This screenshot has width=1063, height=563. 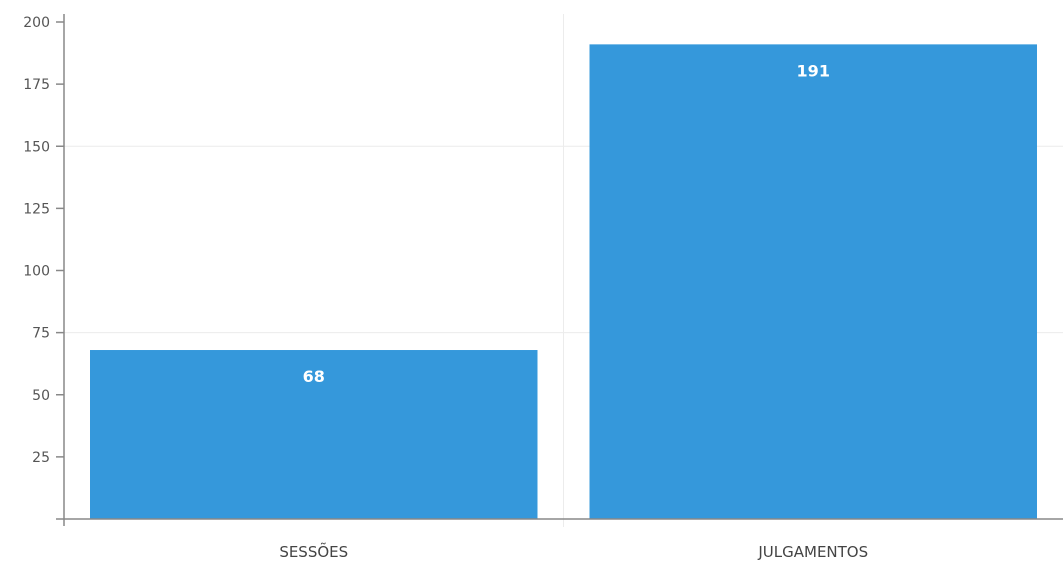 I want to click on y-tick-label-25: 25, so click(x=41, y=458).